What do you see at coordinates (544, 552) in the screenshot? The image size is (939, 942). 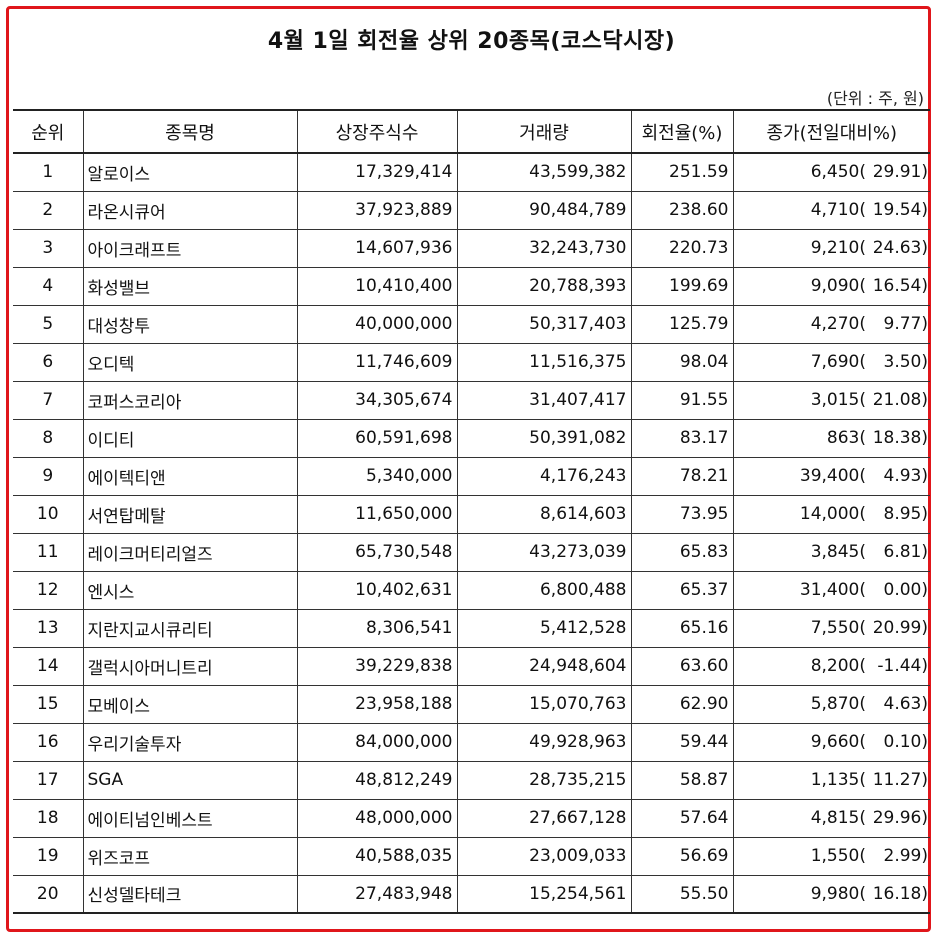 I see `cell-volume: 43,273,039` at bounding box center [544, 552].